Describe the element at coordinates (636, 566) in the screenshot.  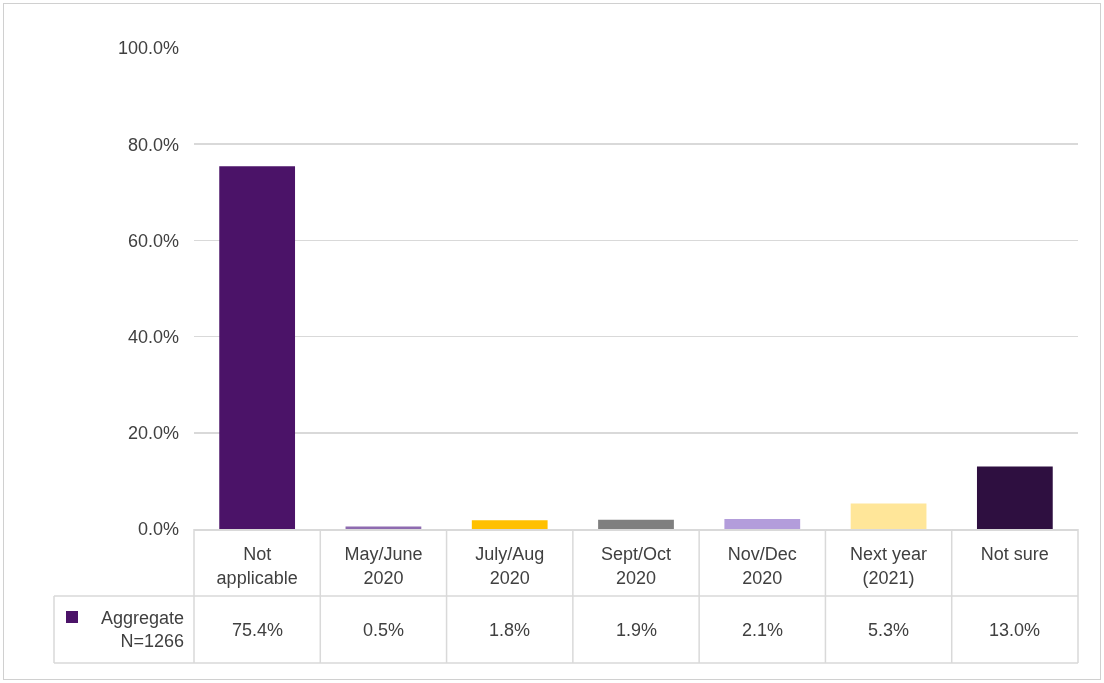
I see `x-tick-label: Sept/Oct 2020` at that location.